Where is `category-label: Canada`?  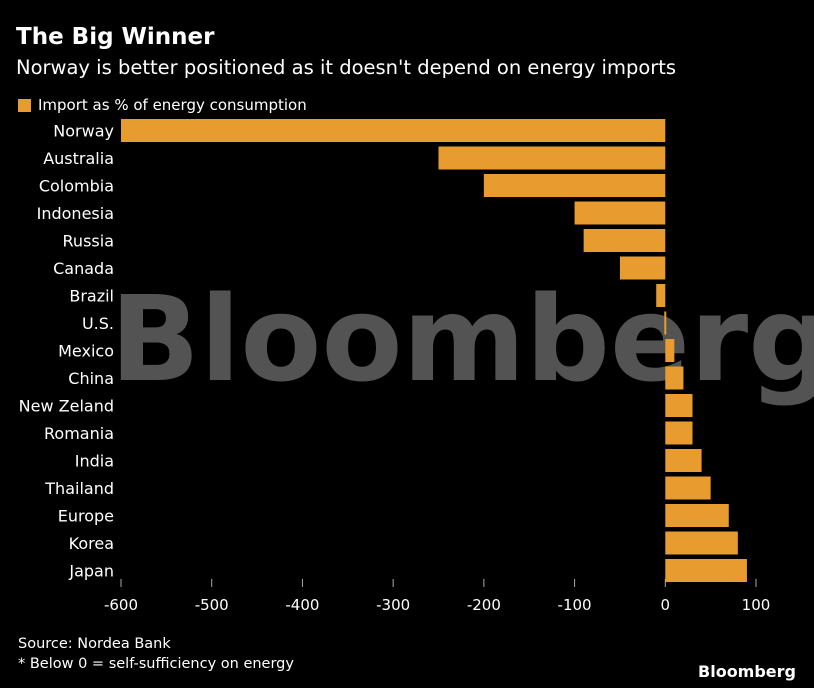 category-label: Canada is located at coordinates (83, 268).